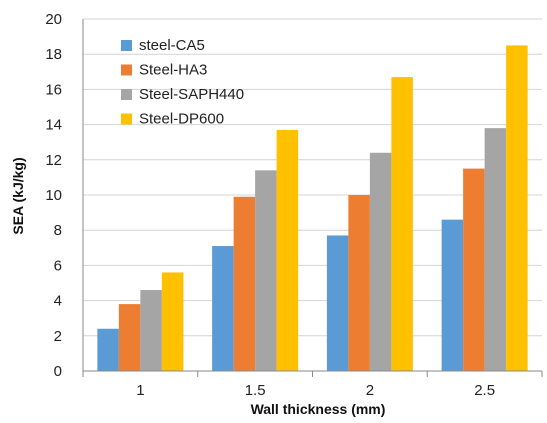  I want to click on x-tick-label: 1, so click(140, 390).